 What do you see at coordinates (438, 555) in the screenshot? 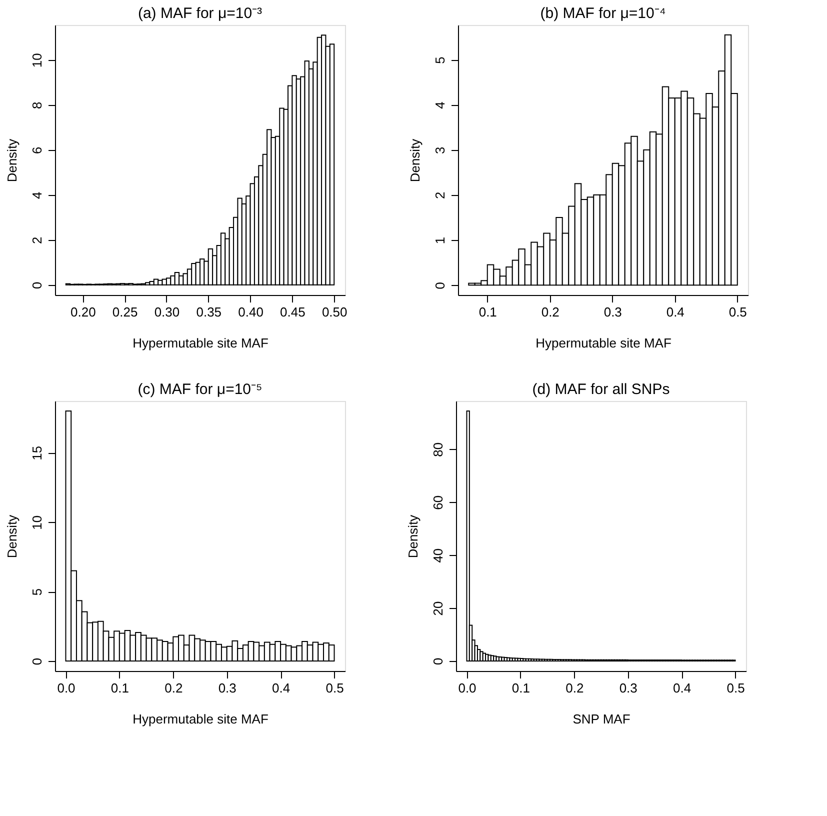
I see `y-tick-label: 40` at bounding box center [438, 555].